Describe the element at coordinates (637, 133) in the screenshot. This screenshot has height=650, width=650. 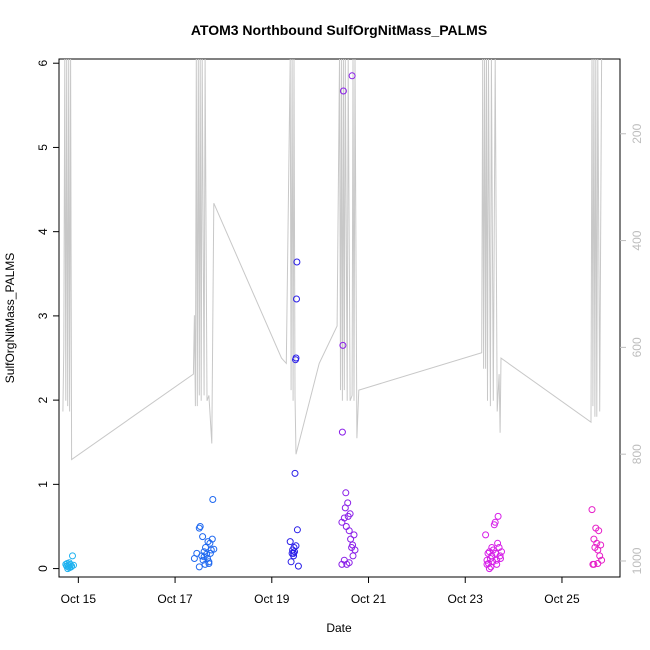
I see `y2-tick-label: 200` at that location.